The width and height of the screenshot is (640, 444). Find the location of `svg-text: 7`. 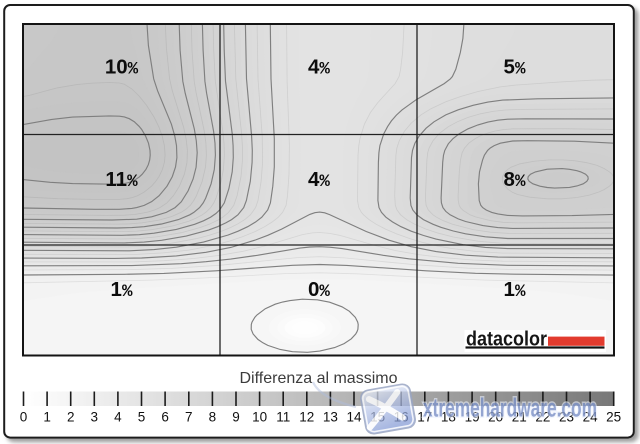

svg-text: 7 is located at coordinates (189, 417).